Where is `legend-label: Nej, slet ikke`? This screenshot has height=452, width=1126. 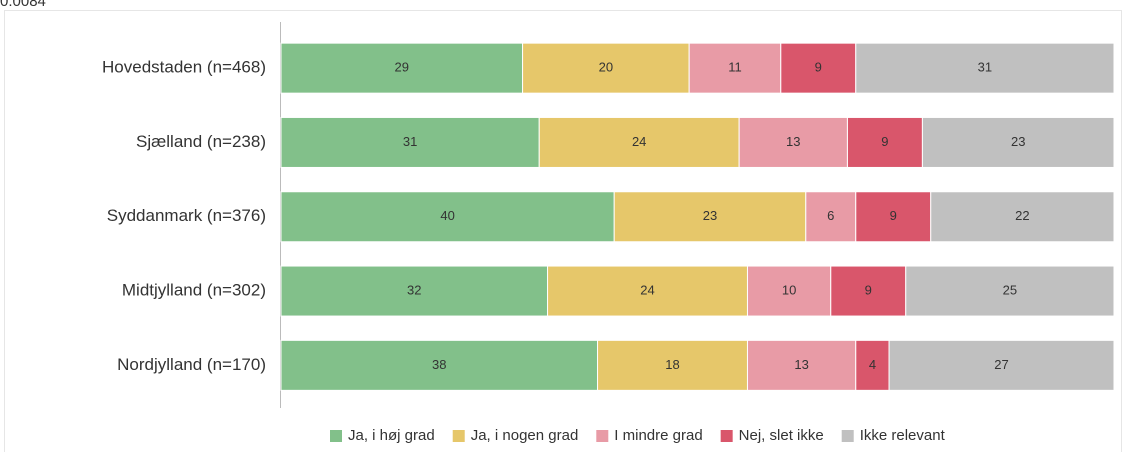
legend-label: Nej, slet ikke is located at coordinates (781, 435).